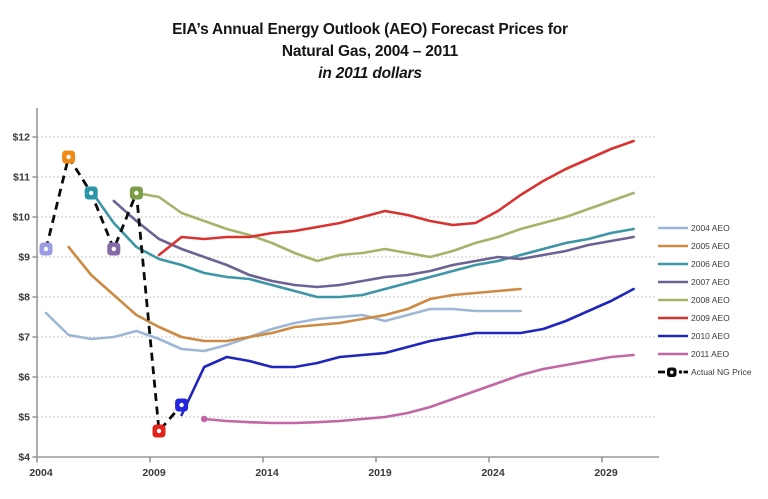 Image resolution: width=768 pixels, height=499 pixels. Describe the element at coordinates (21, 138) in the screenshot. I see `y-axis-tick-label: $12` at that location.